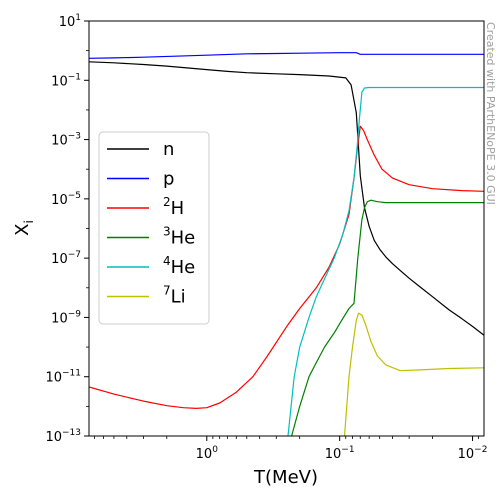 The height and width of the screenshot is (500, 500). What do you see at coordinates (286, 55) in the screenshot?
I see `series-line-p` at bounding box center [286, 55].